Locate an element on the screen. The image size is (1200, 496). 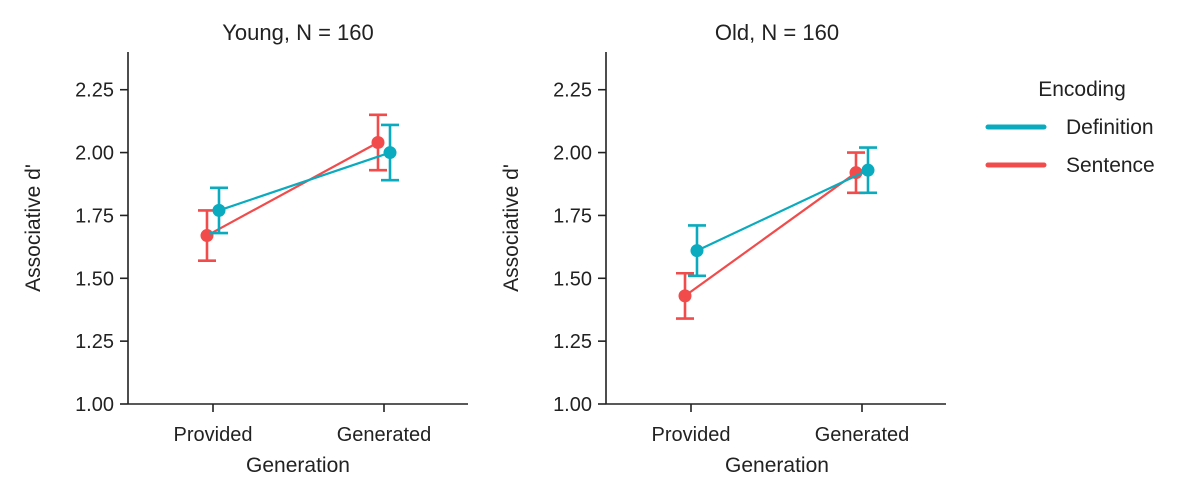
legend-label-sentence: Sentence is located at coordinates (1110, 165).